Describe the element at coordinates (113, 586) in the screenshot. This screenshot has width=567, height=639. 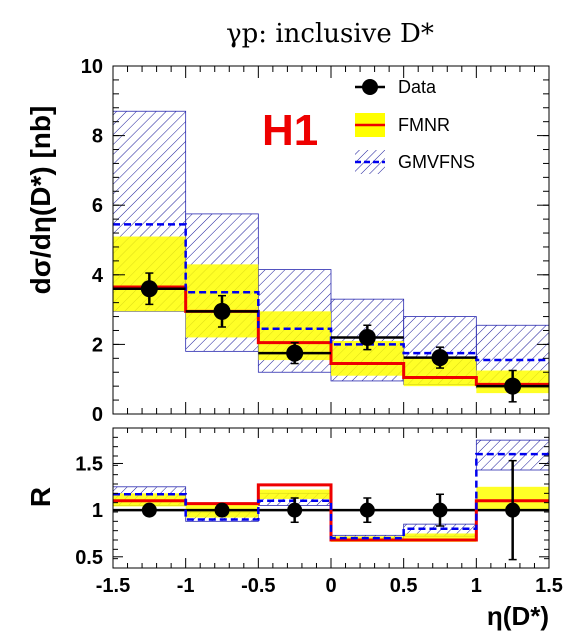
I see `x-tick-label: -1.5` at that location.